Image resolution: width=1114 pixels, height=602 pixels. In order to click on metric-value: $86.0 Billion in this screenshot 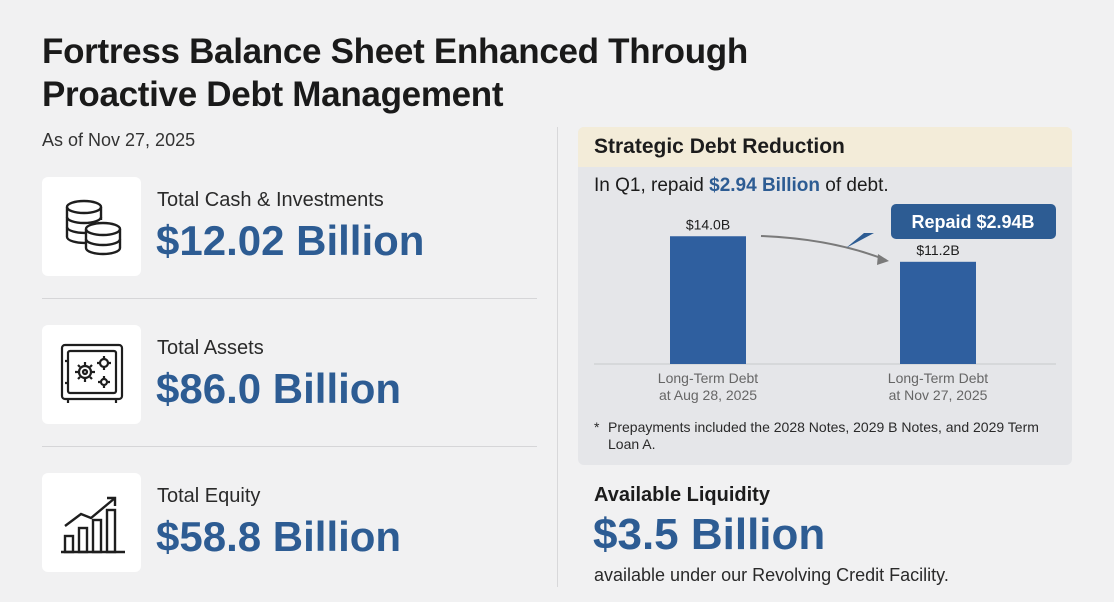, I will do `click(279, 388)`.